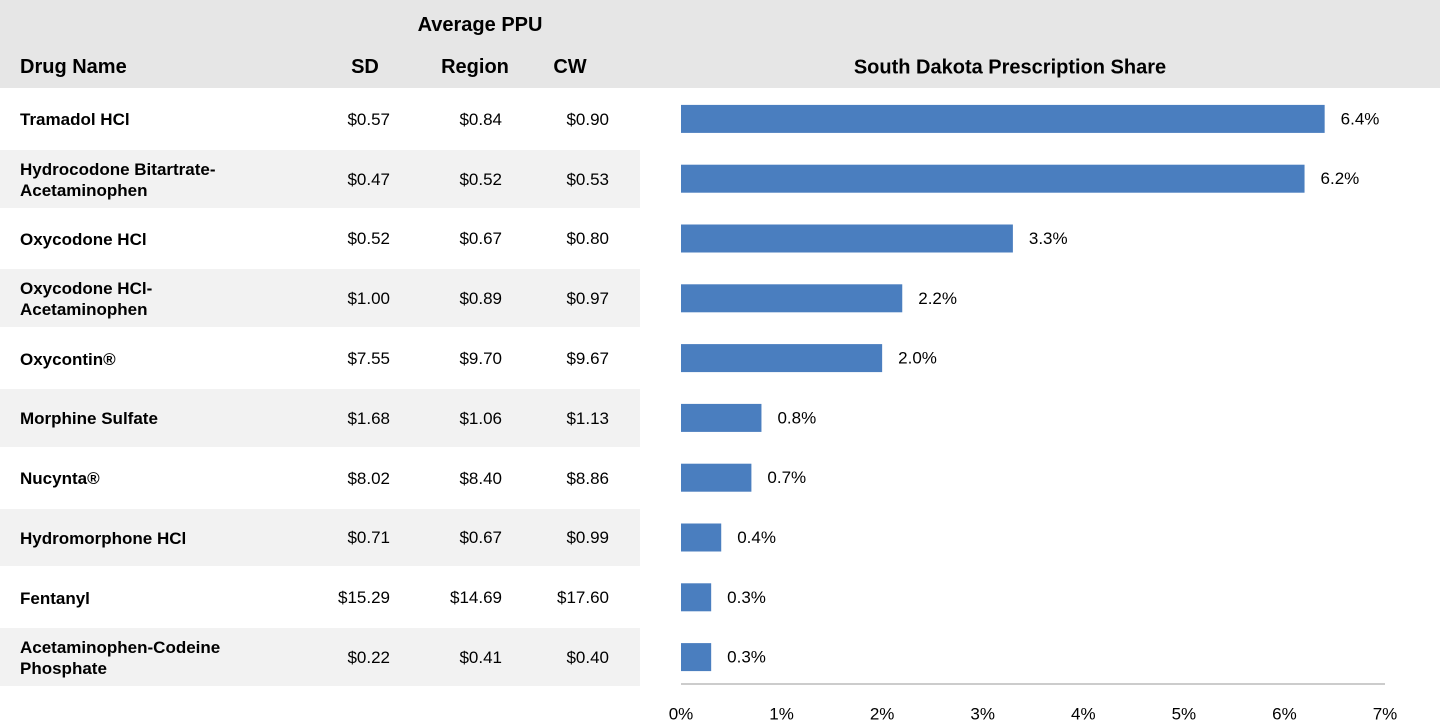  I want to click on x-tick-label: 2%, so click(882, 713).